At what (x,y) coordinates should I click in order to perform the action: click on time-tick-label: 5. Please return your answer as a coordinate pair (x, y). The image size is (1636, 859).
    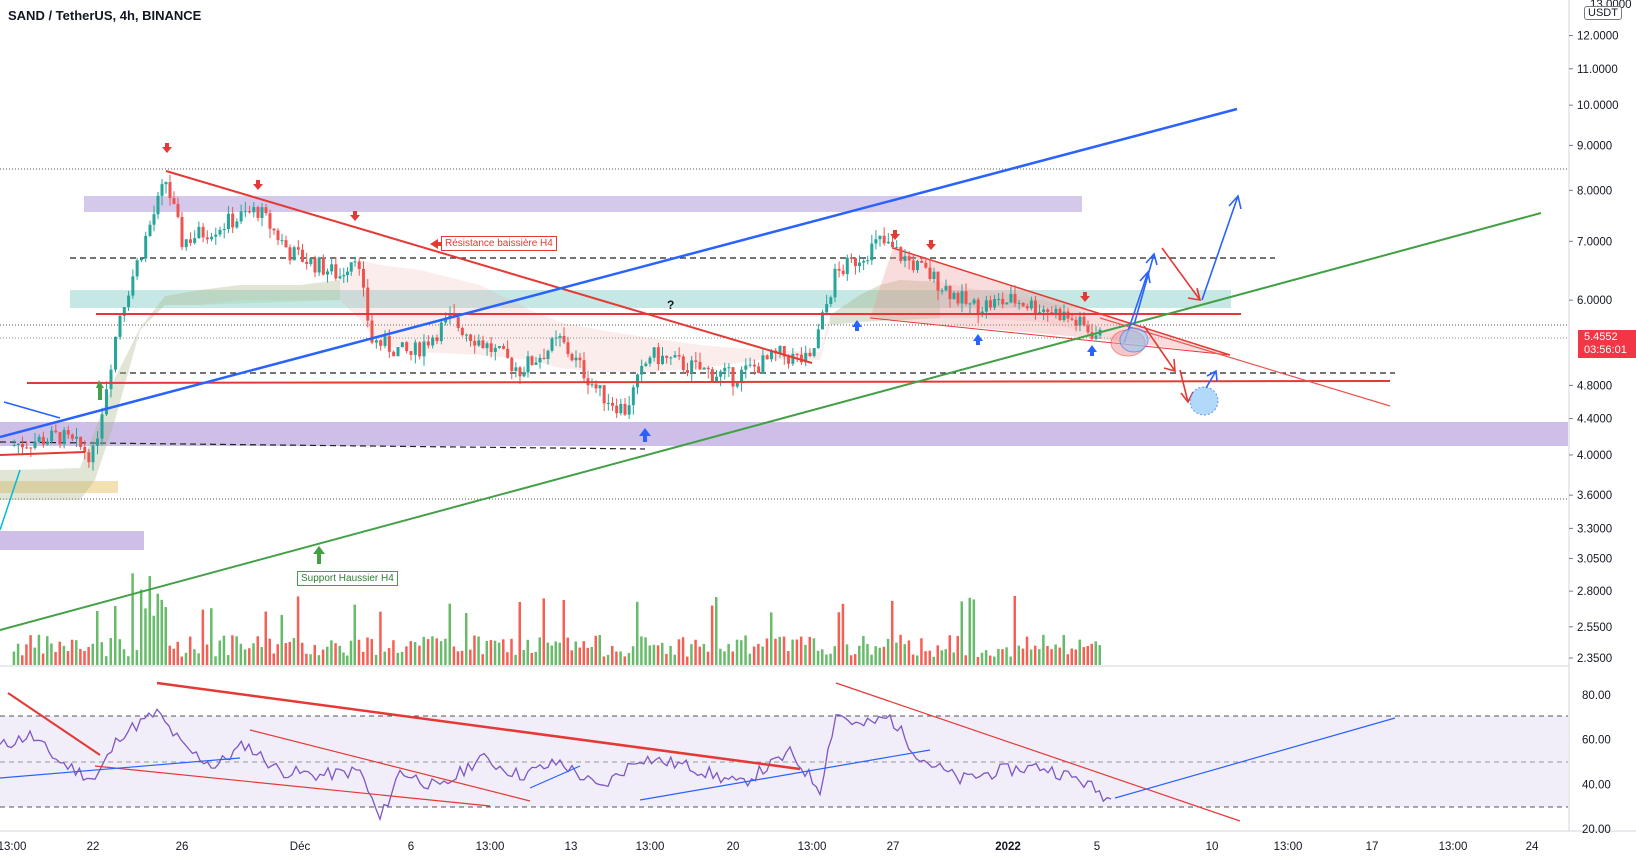
    Looking at the image, I should click on (1097, 847).